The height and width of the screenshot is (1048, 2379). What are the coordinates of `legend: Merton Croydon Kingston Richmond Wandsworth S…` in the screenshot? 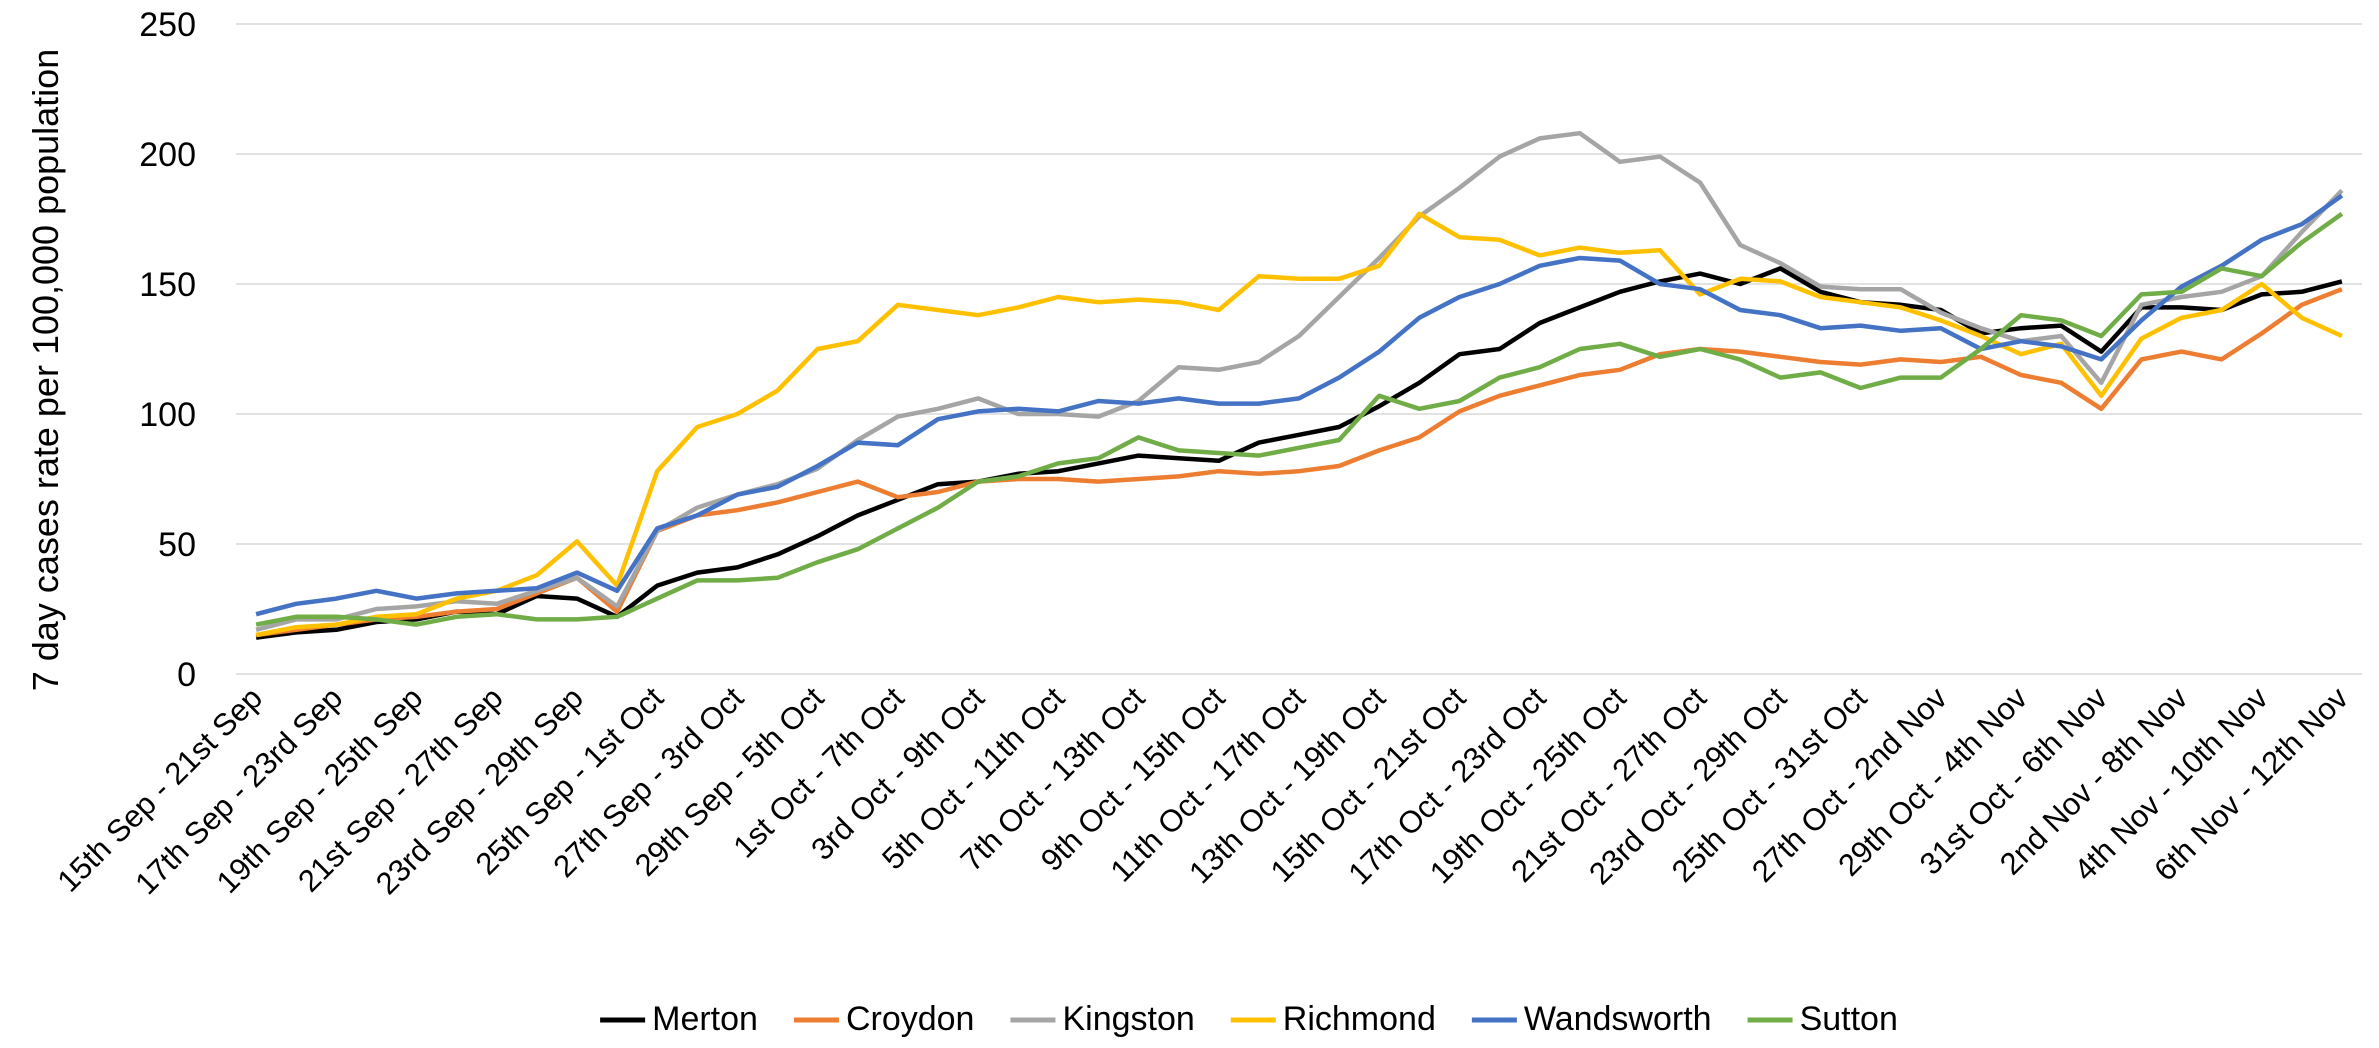 It's located at (1249, 1019).